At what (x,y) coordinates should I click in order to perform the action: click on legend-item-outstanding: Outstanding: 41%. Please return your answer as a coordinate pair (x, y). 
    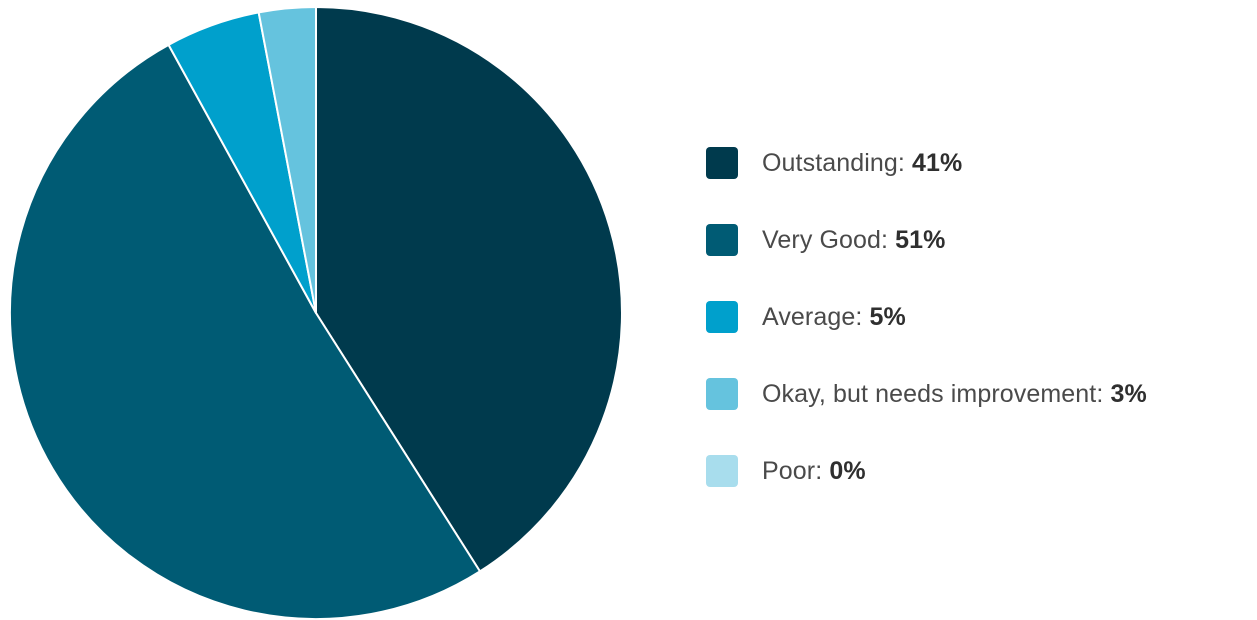
    Looking at the image, I should click on (926, 163).